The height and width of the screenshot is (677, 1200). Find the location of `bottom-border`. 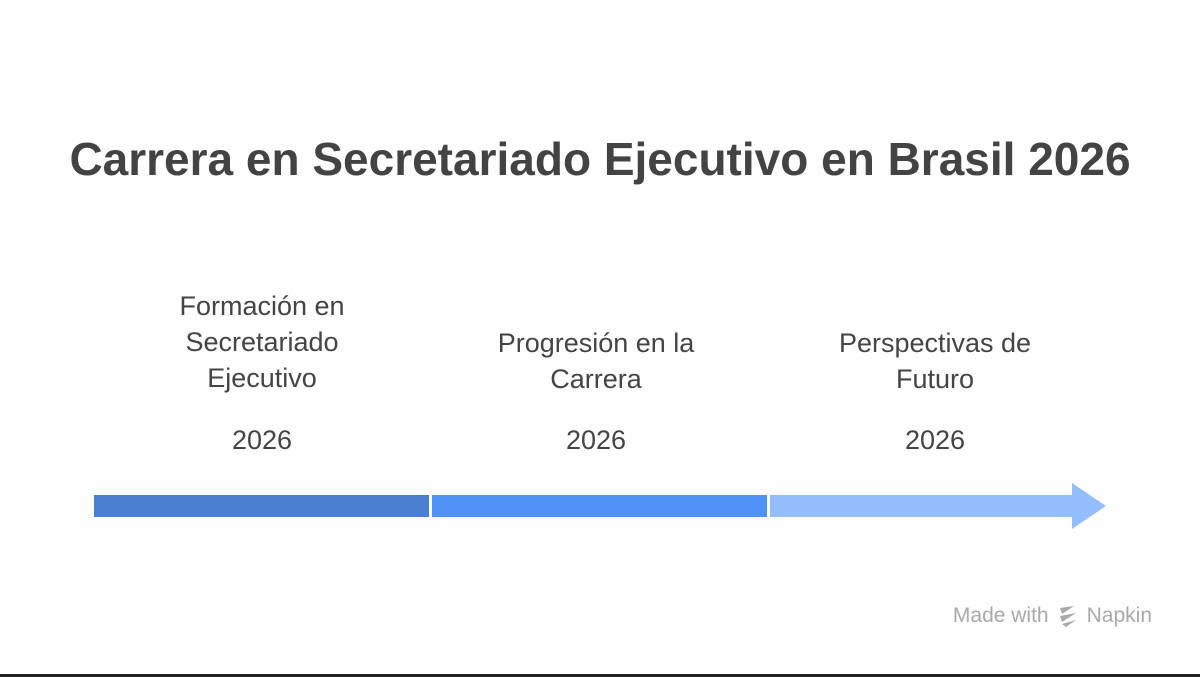

bottom-border is located at coordinates (600, 675).